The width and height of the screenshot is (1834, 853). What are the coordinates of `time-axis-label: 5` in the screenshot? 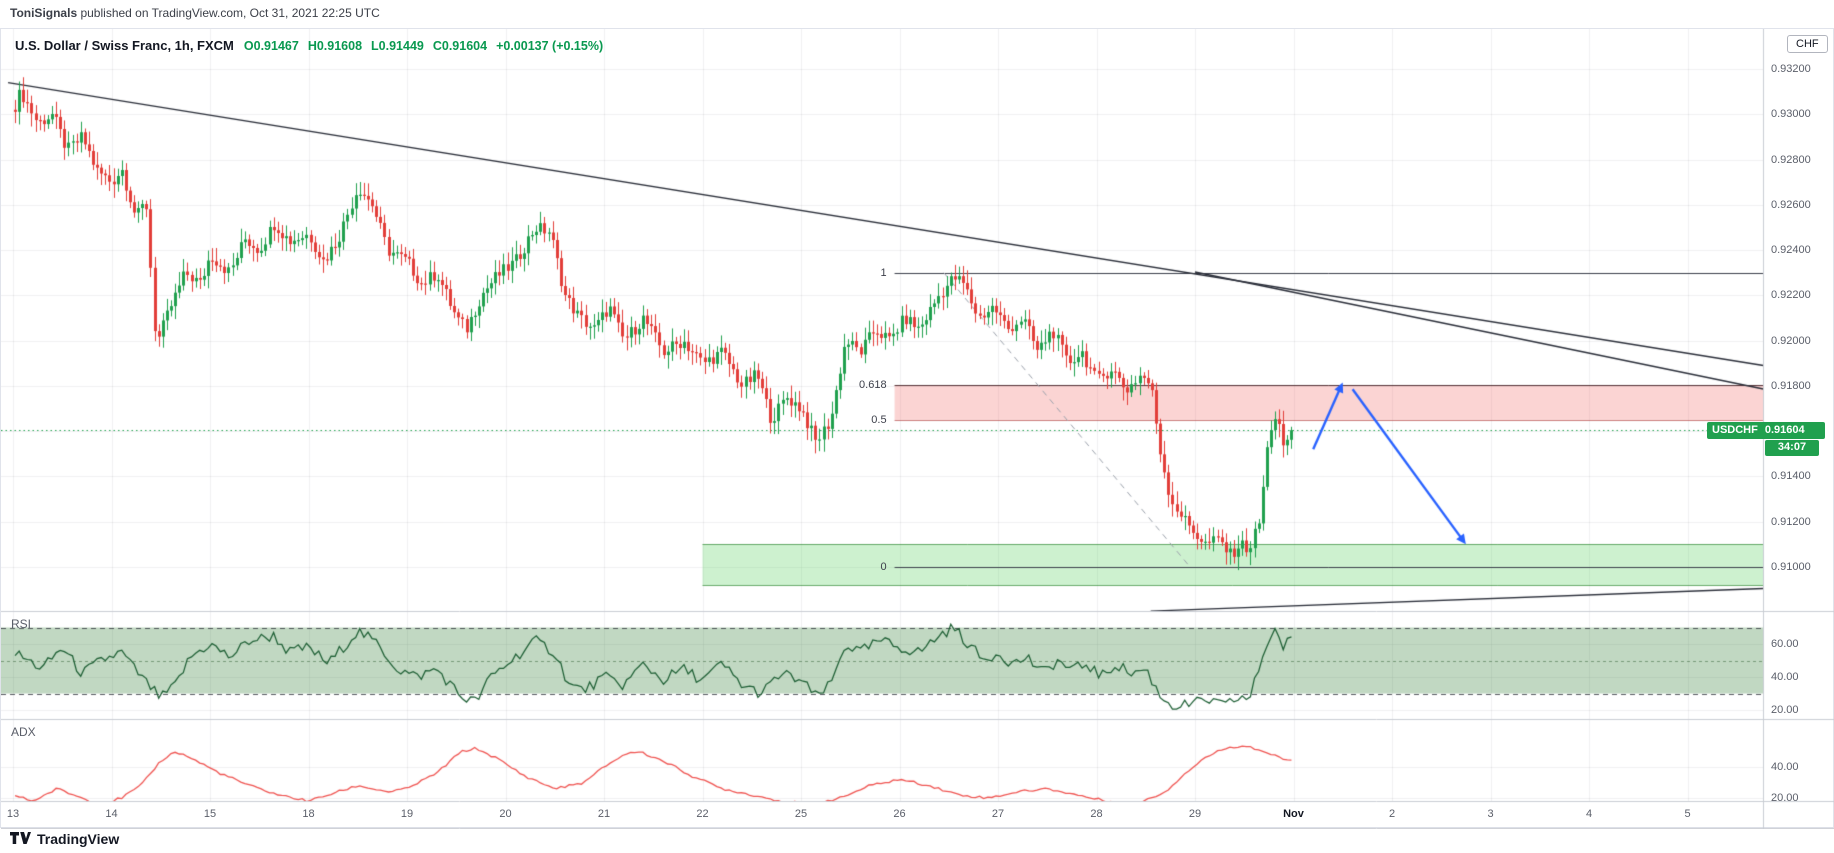 It's located at (1687, 814).